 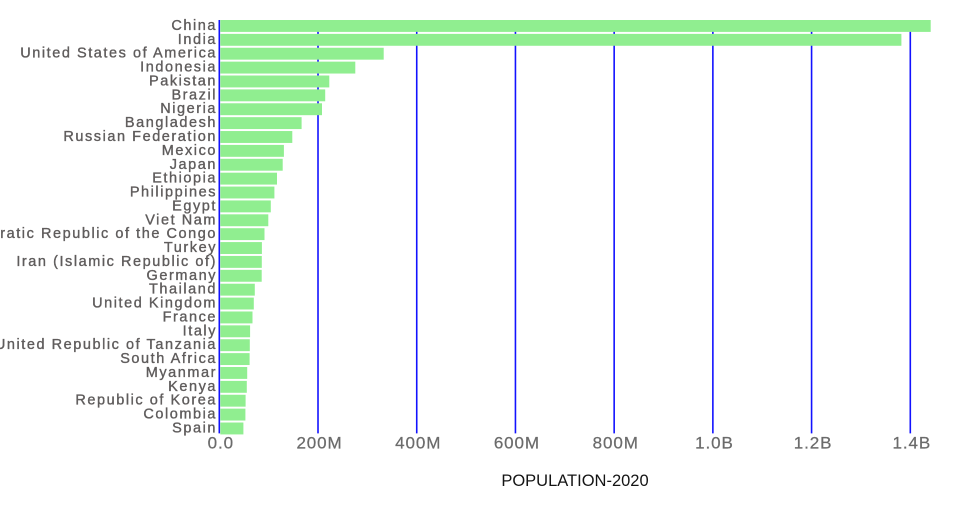 I want to click on svg-text: Nigeria, so click(x=188, y=109).